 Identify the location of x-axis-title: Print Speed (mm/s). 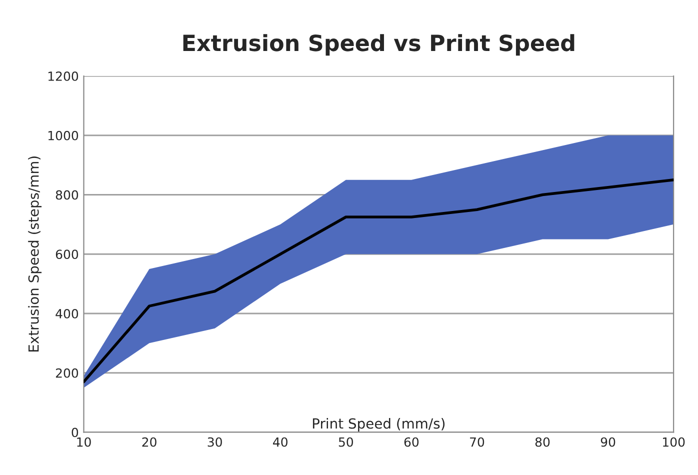
(378, 425).